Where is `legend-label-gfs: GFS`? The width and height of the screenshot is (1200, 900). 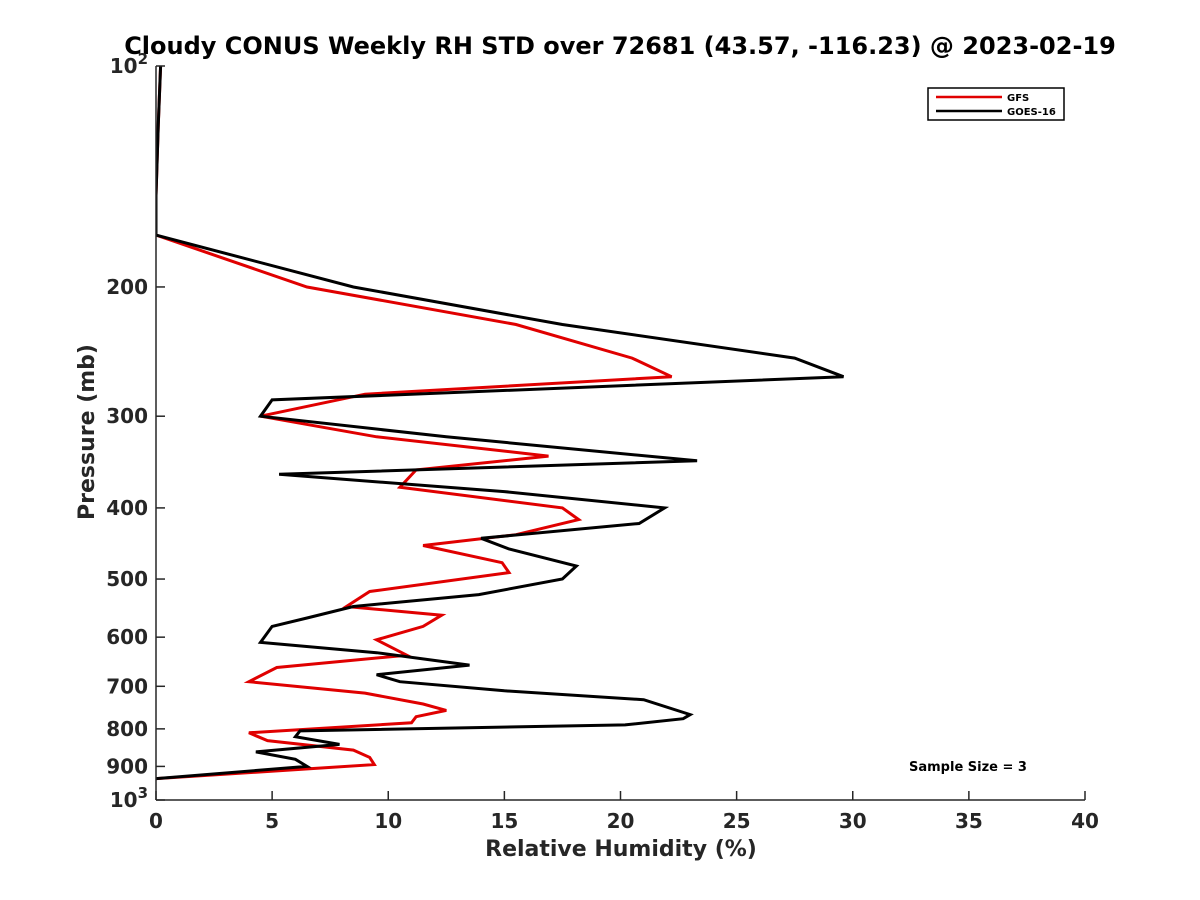
legend-label-gfs: GFS is located at coordinates (1018, 98).